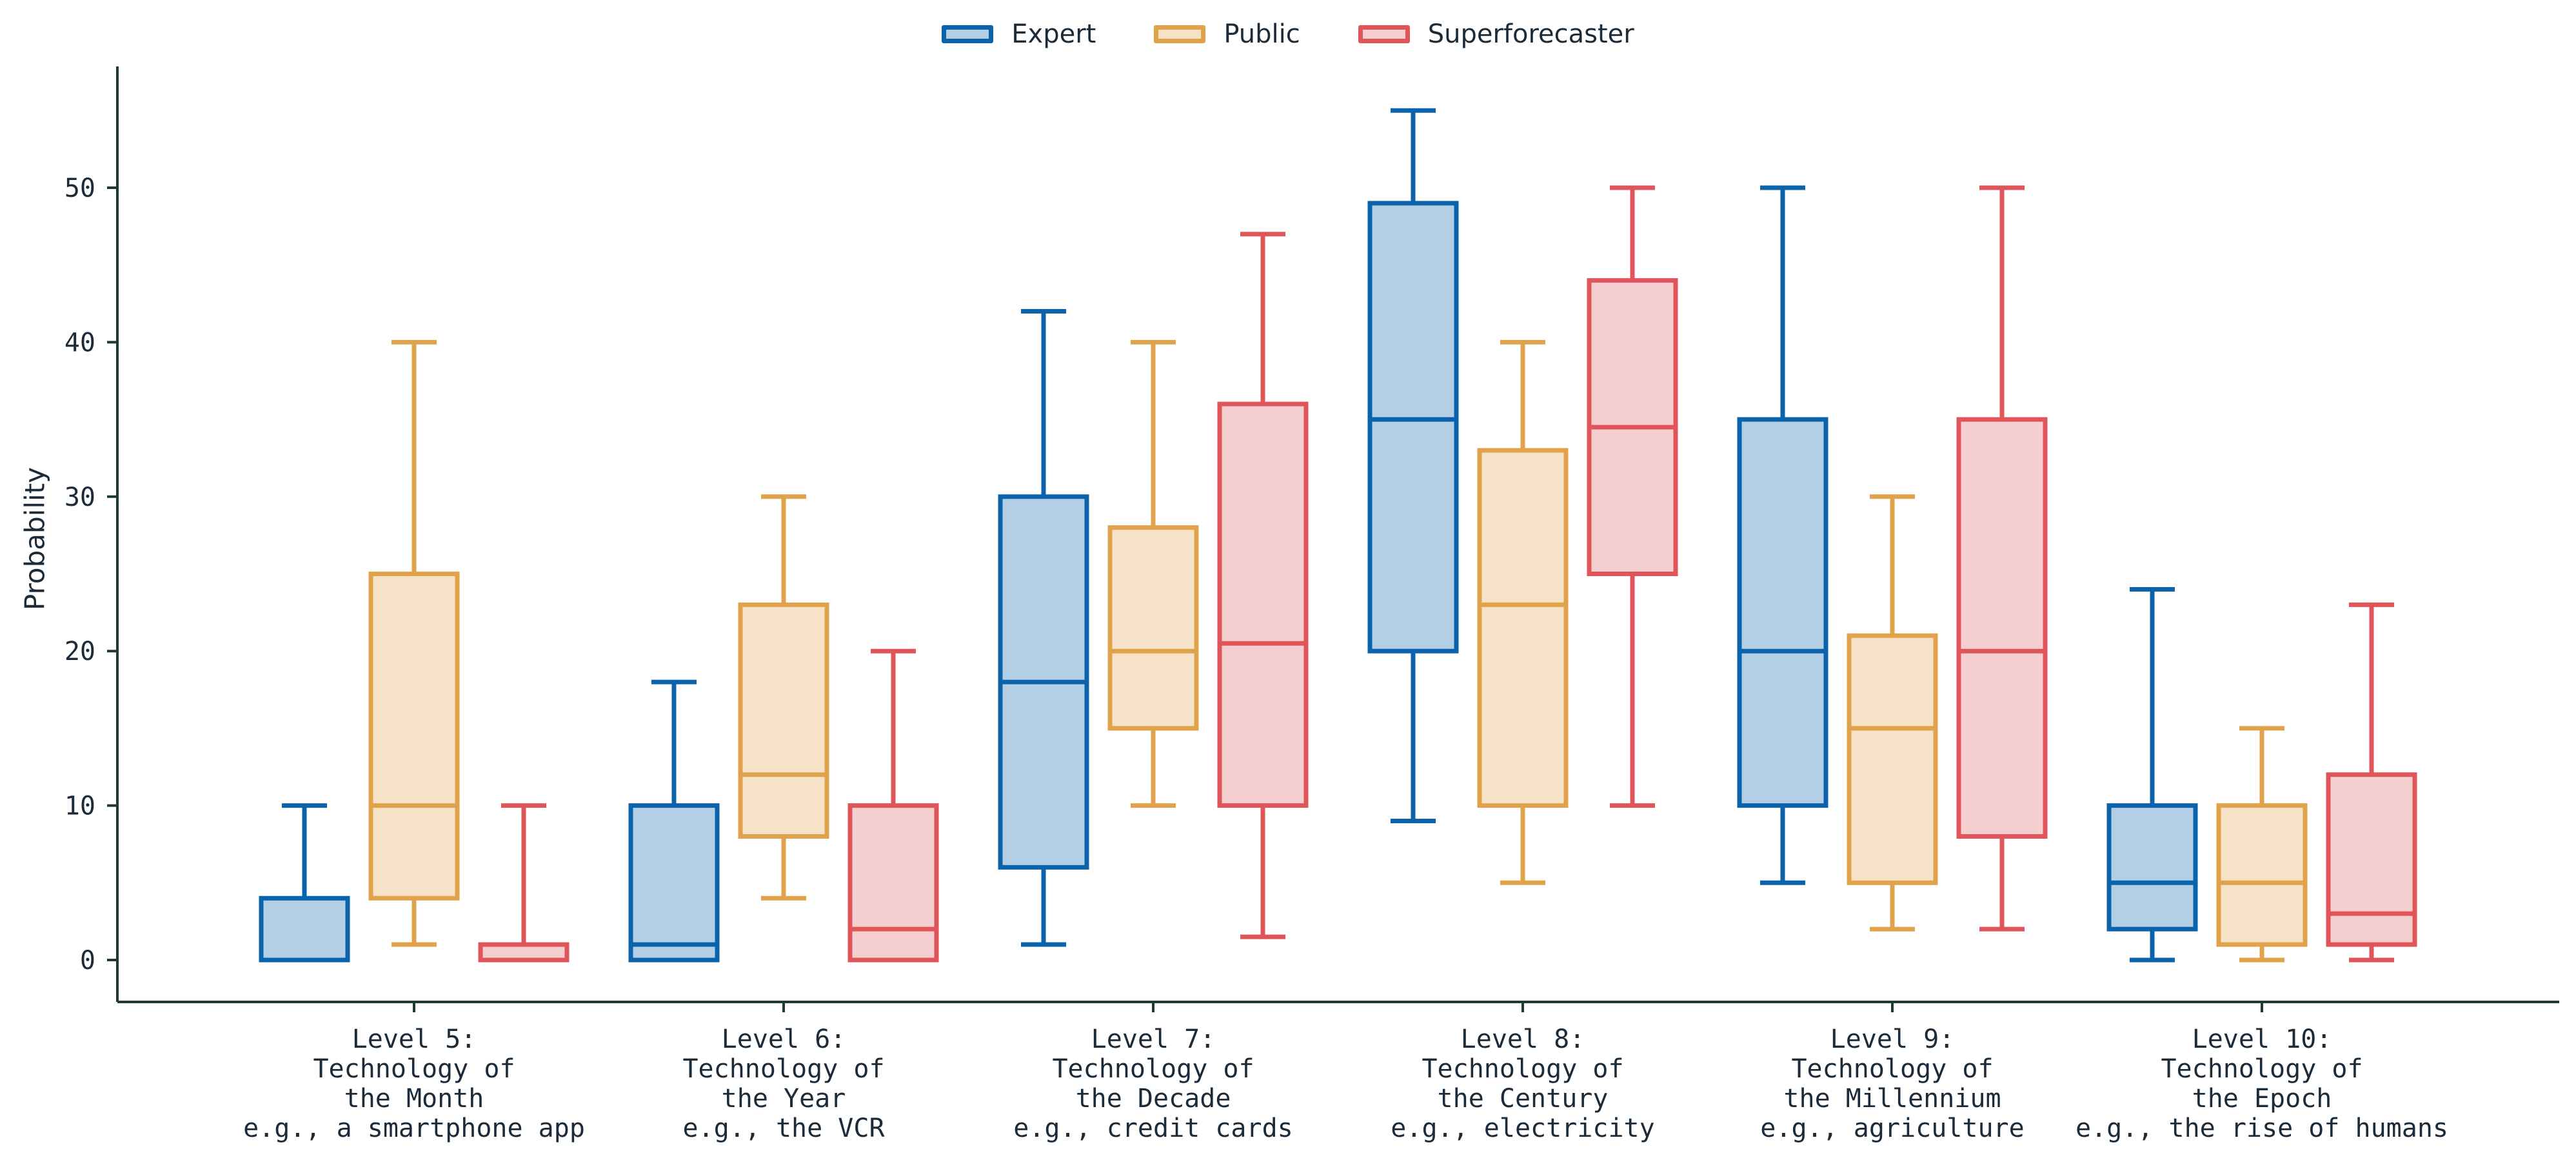  What do you see at coordinates (1892, 1128) in the screenshot?
I see `x-category-label-line: e.g., agriculture` at bounding box center [1892, 1128].